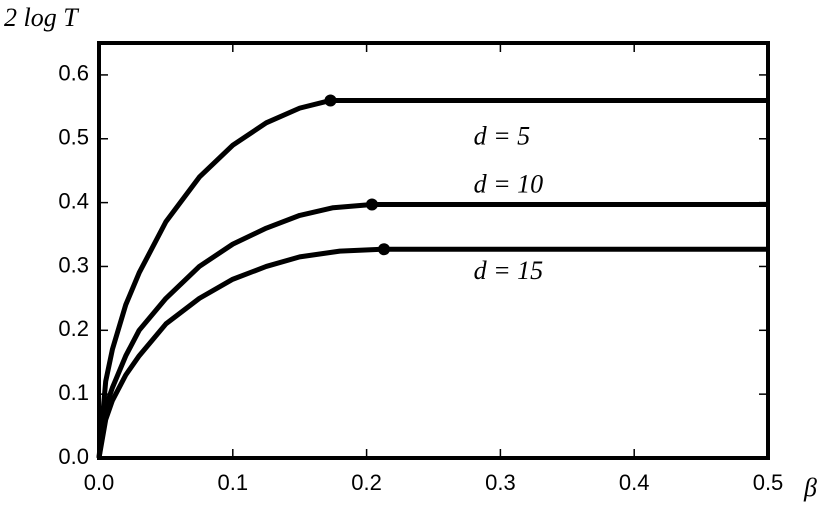 The height and width of the screenshot is (512, 827). What do you see at coordinates (634, 482) in the screenshot?
I see `x-tick-label: 0.4` at bounding box center [634, 482].